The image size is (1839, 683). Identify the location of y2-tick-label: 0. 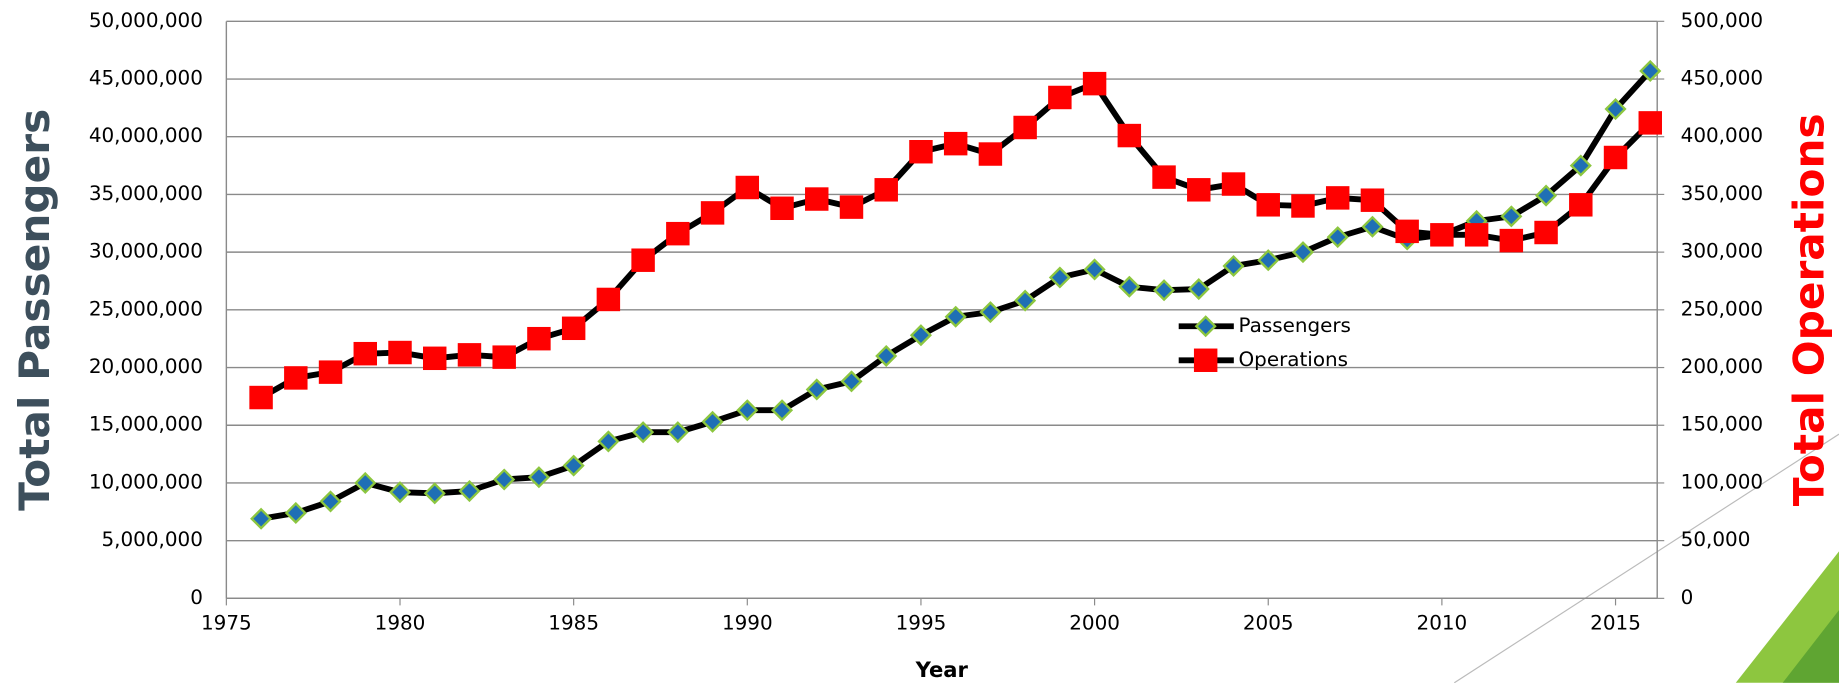
(1687, 597).